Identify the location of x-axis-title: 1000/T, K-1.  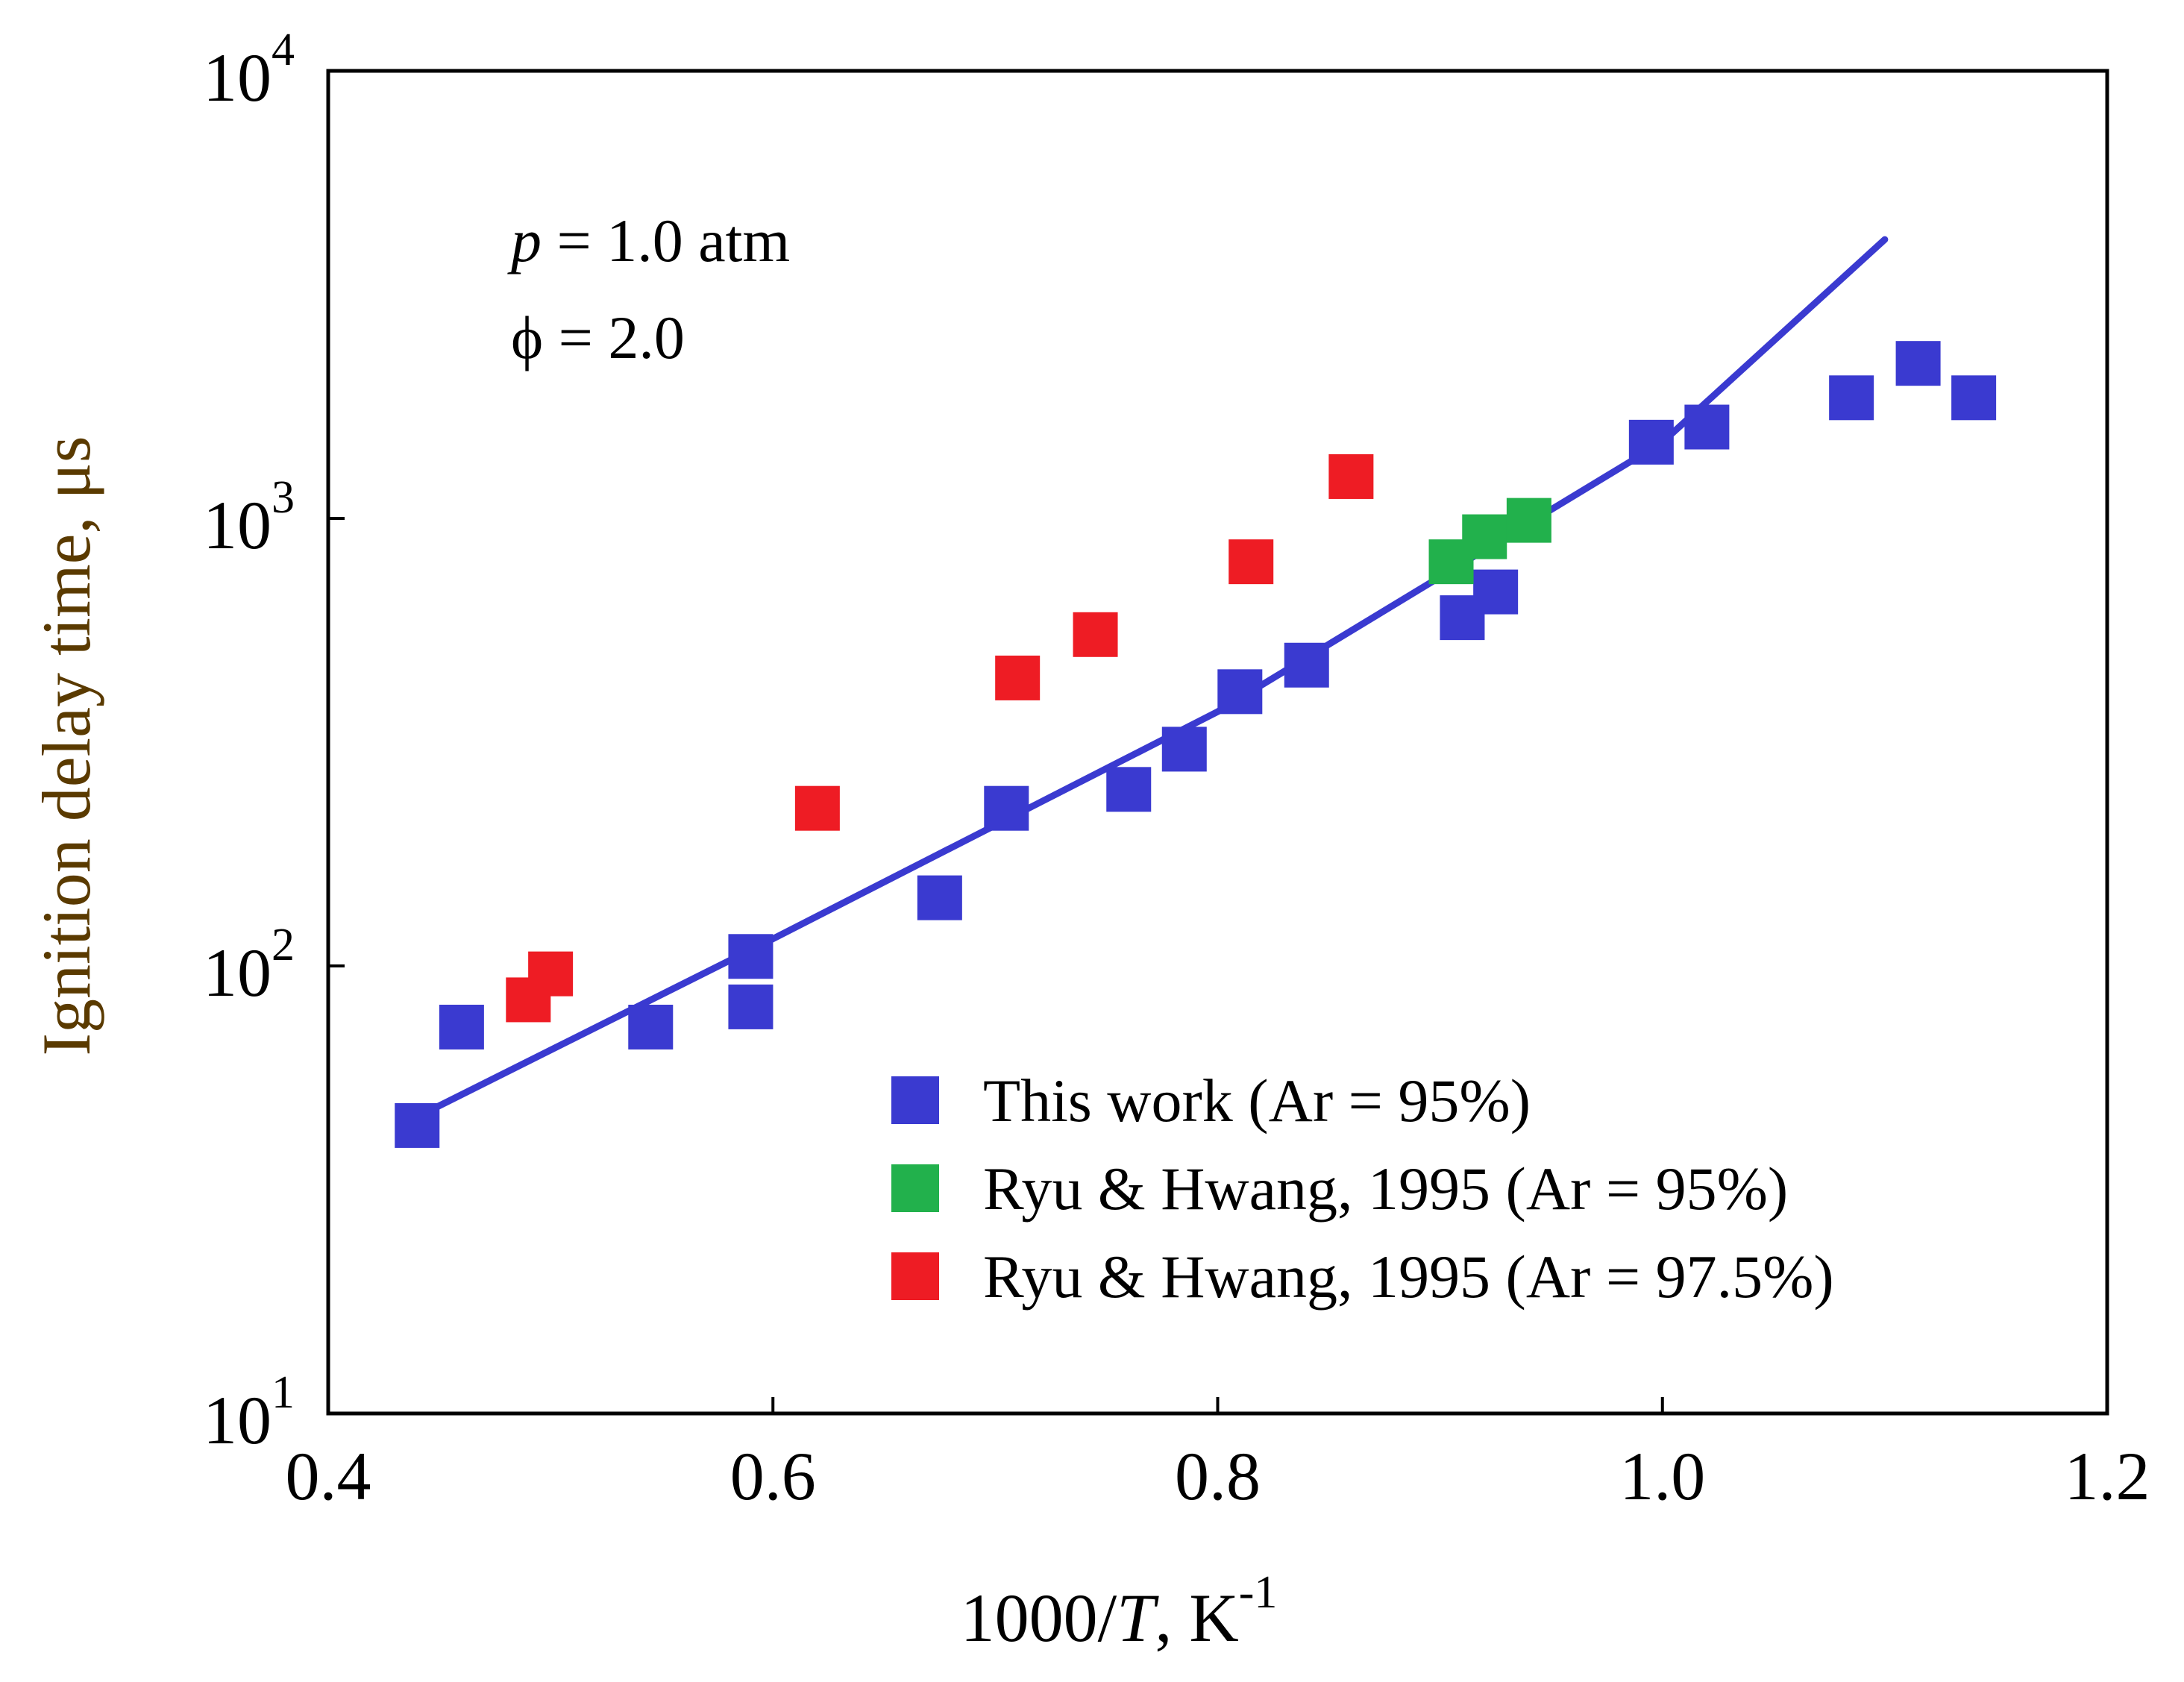
(1119, 1611).